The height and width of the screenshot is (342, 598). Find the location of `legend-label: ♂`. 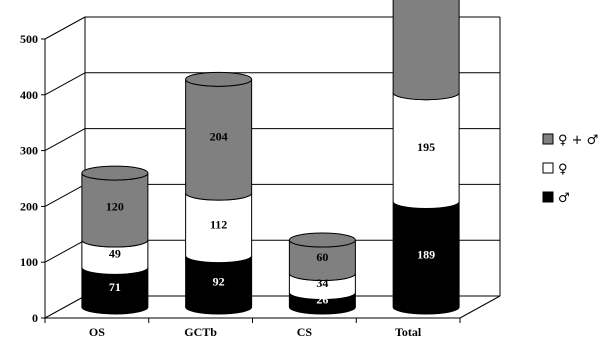

legend-label: ♂ is located at coordinates (564, 198).